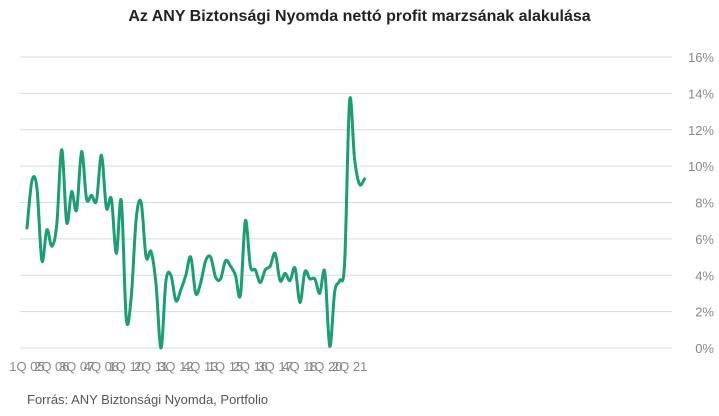 This screenshot has height=416, width=719. Describe the element at coordinates (349, 366) in the screenshot. I see `x-tick-label: 2Q 21` at that location.